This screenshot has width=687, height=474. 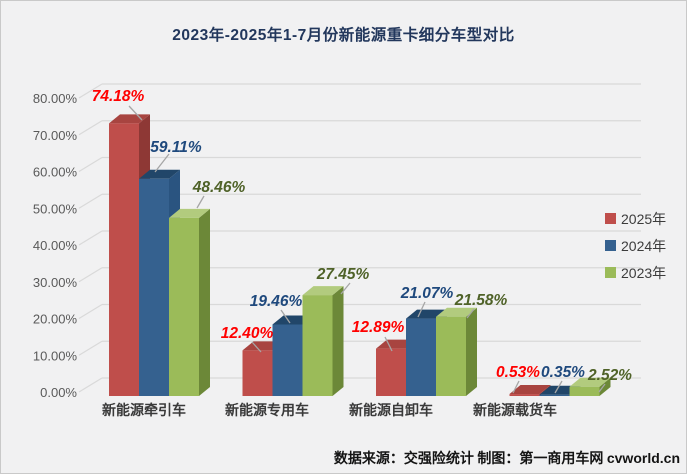 What do you see at coordinates (135, 113) in the screenshot?
I see `leader-line-2025年-g0` at bounding box center [135, 113].